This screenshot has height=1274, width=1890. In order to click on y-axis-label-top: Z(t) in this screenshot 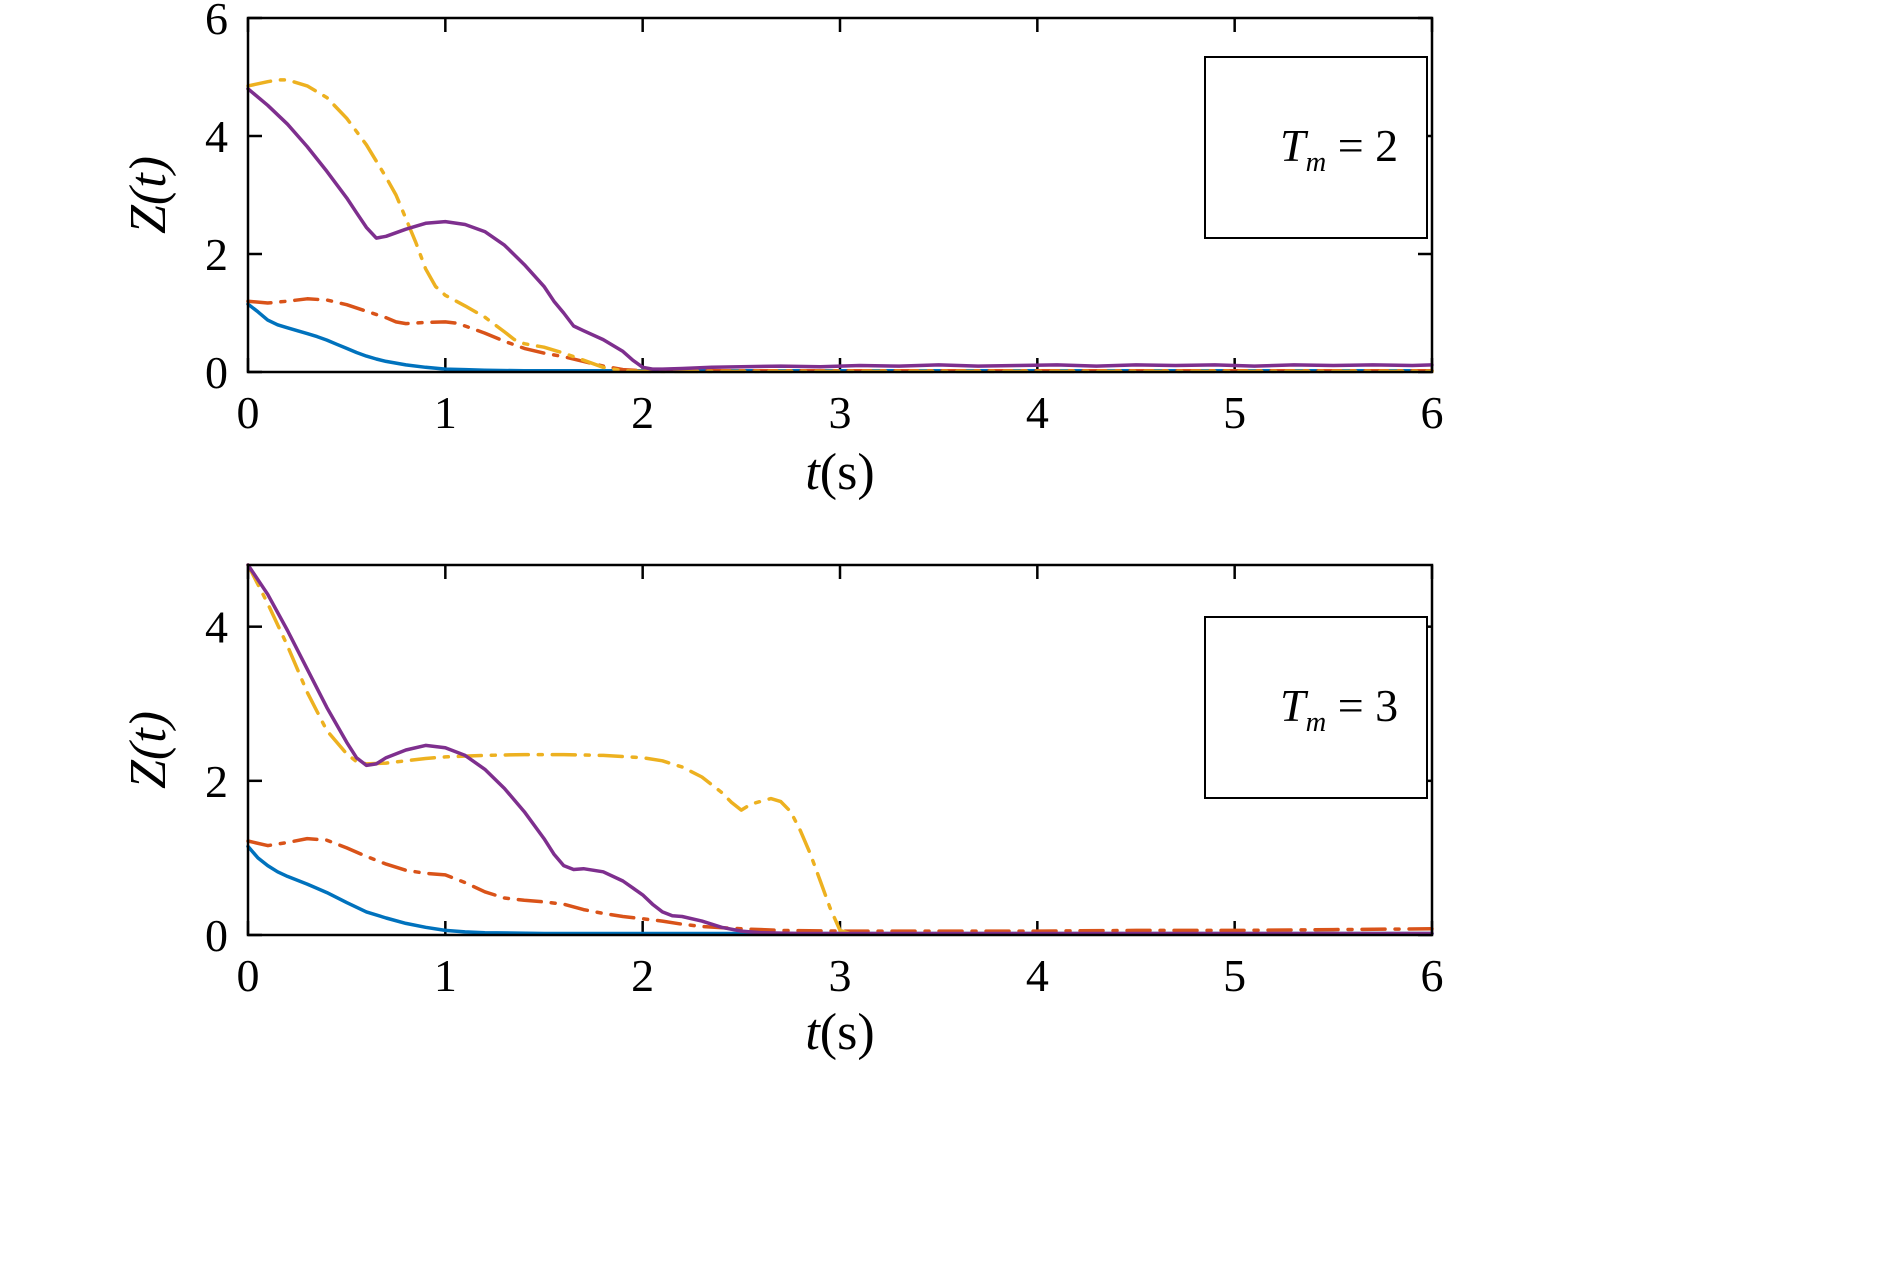, I will do `click(148, 195)`.